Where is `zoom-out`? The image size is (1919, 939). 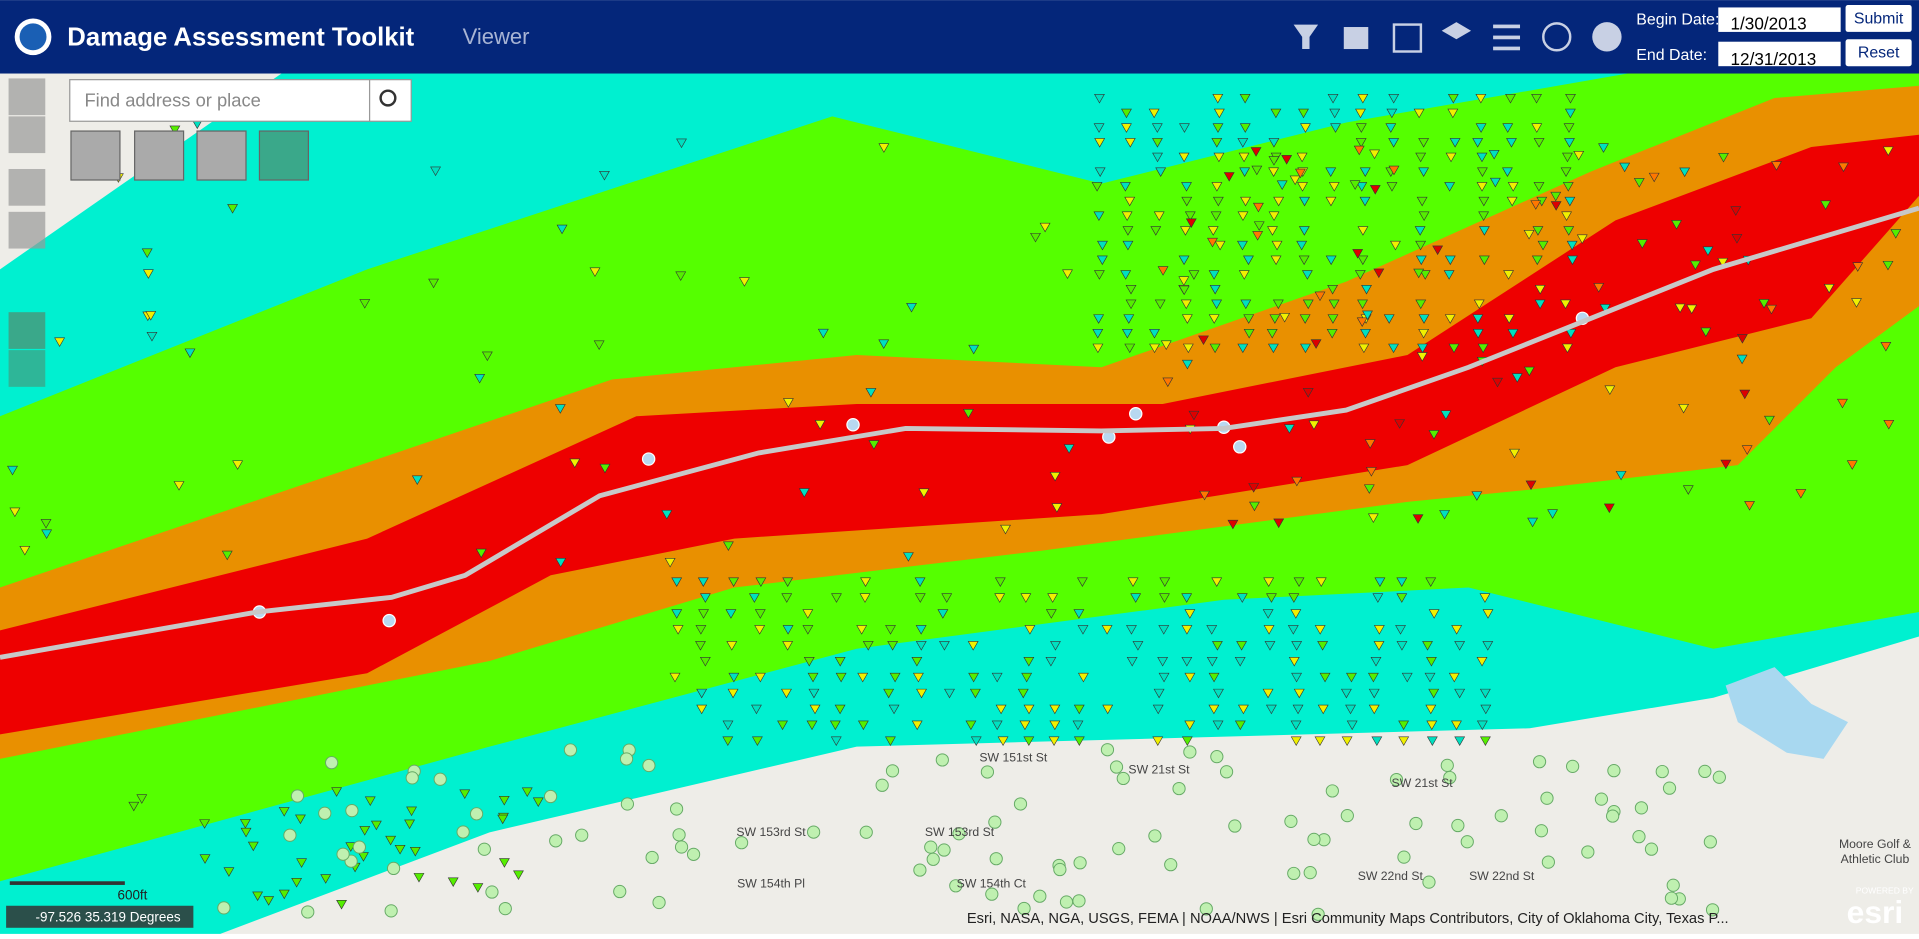
zoom-out is located at coordinates (27, 135).